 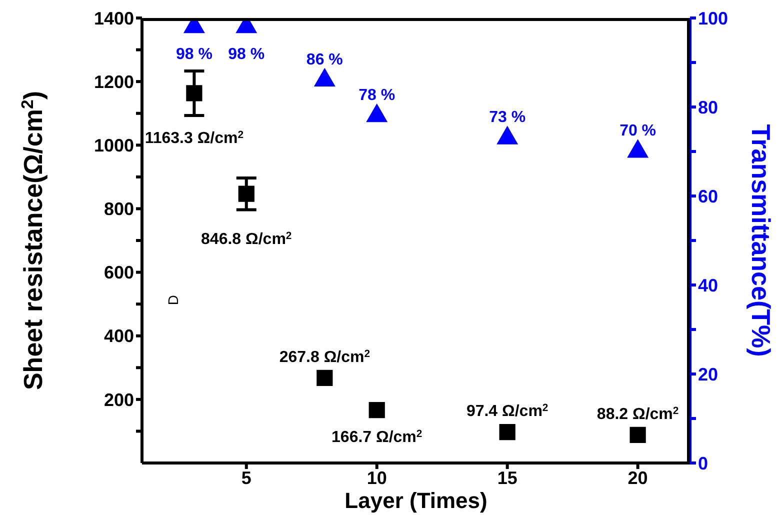 What do you see at coordinates (173, 300) in the screenshot?
I see `annotation: D` at bounding box center [173, 300].